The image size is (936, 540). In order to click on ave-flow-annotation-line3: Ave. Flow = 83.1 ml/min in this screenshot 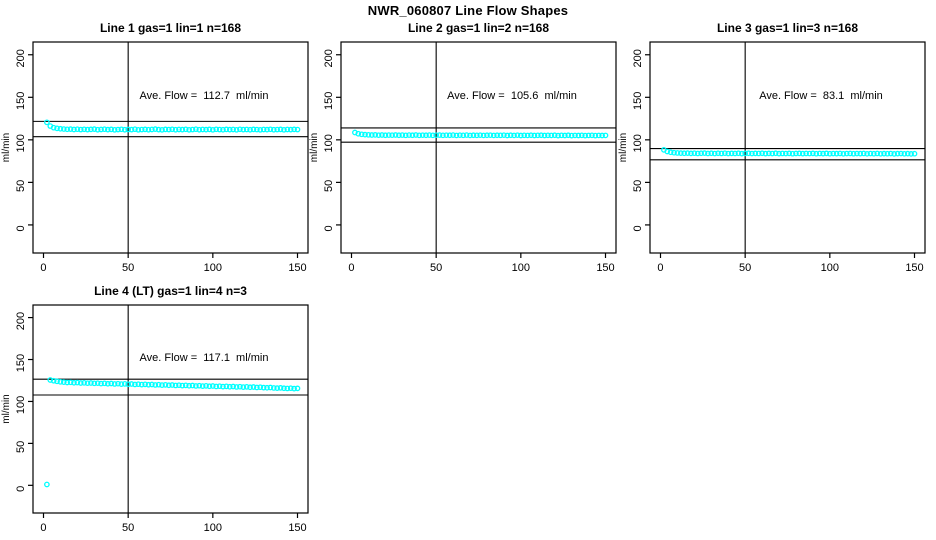, I will do `click(821, 96)`.